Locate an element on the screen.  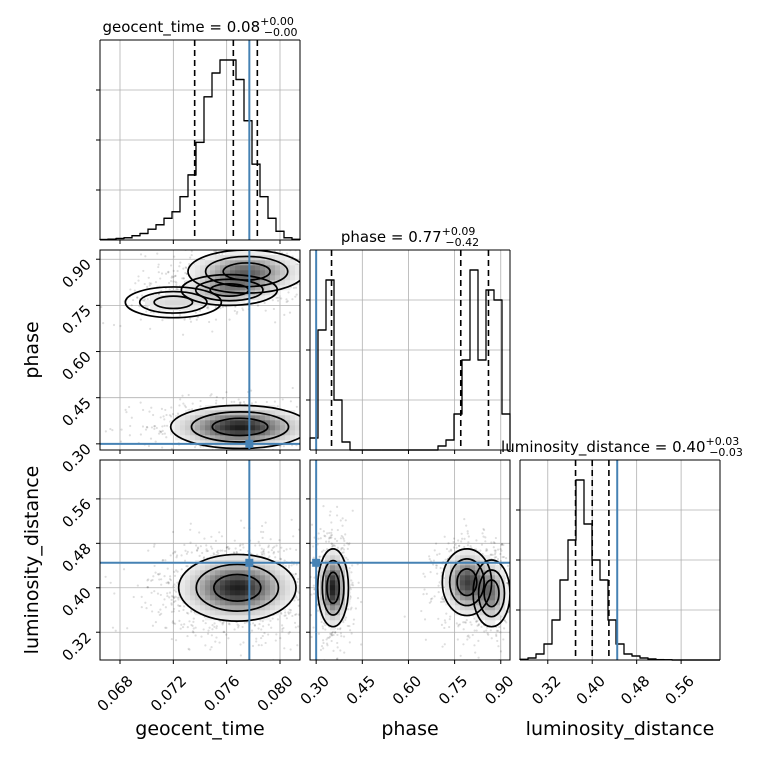
panel-inner is located at coordinates (207, 351).